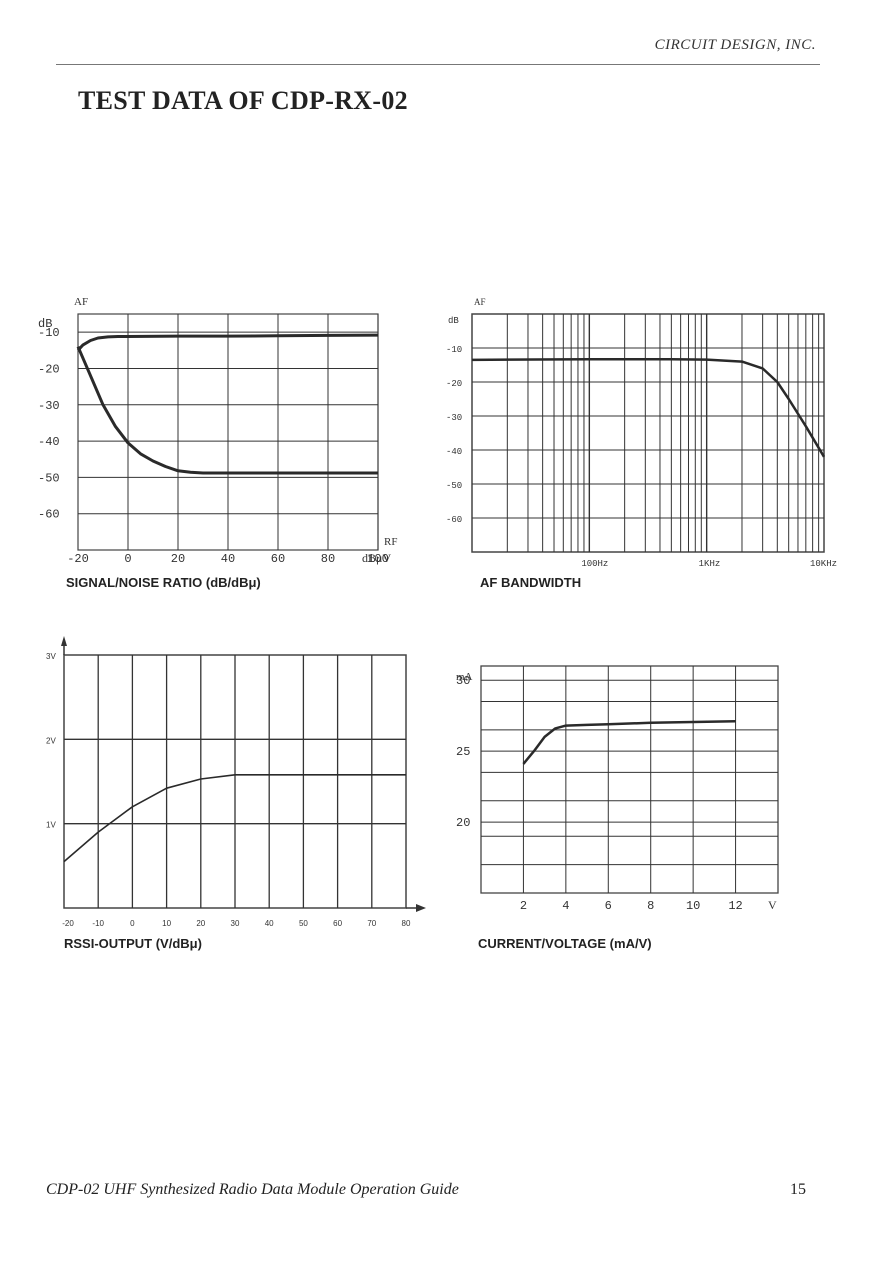 The height and width of the screenshot is (1263, 892). Describe the element at coordinates (235, 923) in the screenshot. I see `rssi-x-tick-label: 30` at that location.